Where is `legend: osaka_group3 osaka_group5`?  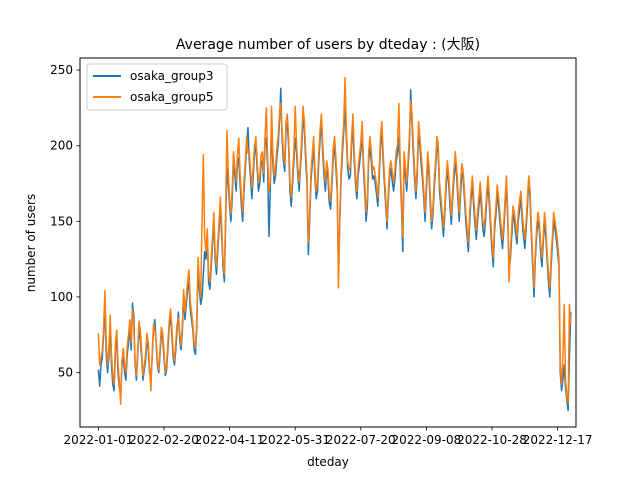 legend: osaka_group3 osaka_group5 is located at coordinates (157, 87).